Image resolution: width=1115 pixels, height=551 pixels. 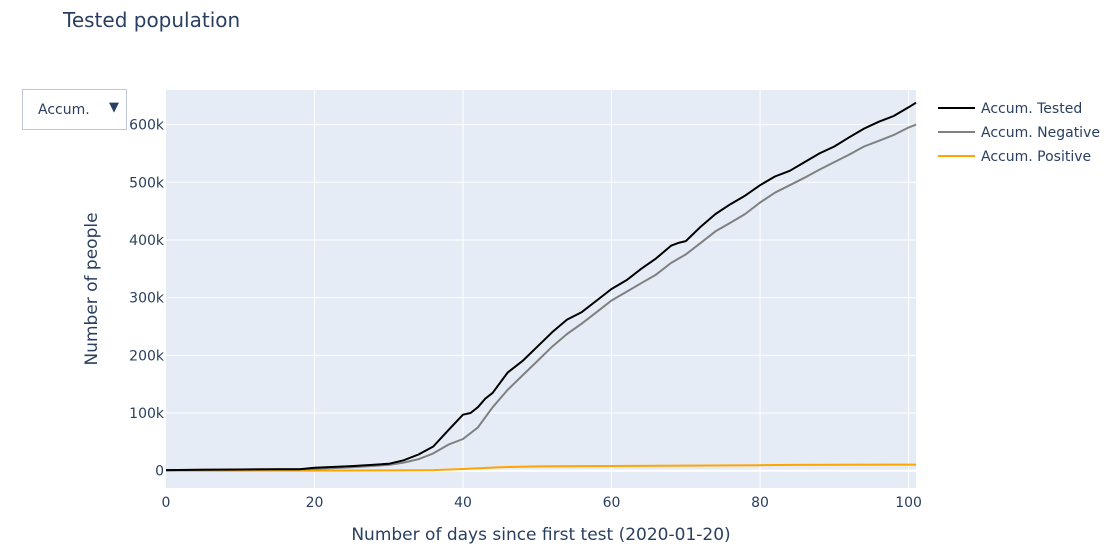 I want to click on legend-label-accum-tested: Accum. Tested, so click(x=1031, y=109).